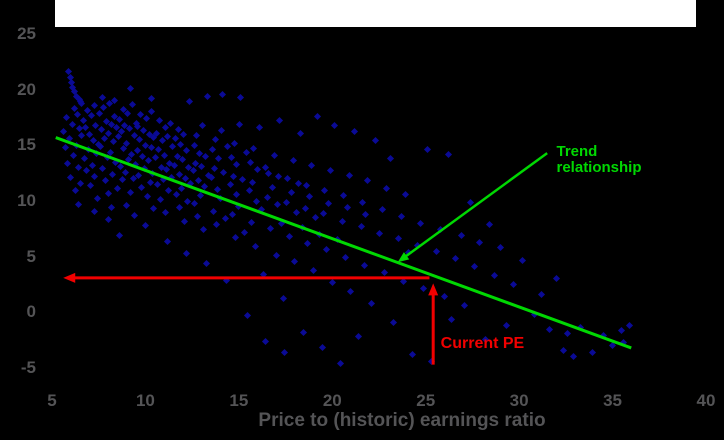 The image size is (724, 440). What do you see at coordinates (26, 89) in the screenshot?
I see `y-tick-label: 20` at bounding box center [26, 89].